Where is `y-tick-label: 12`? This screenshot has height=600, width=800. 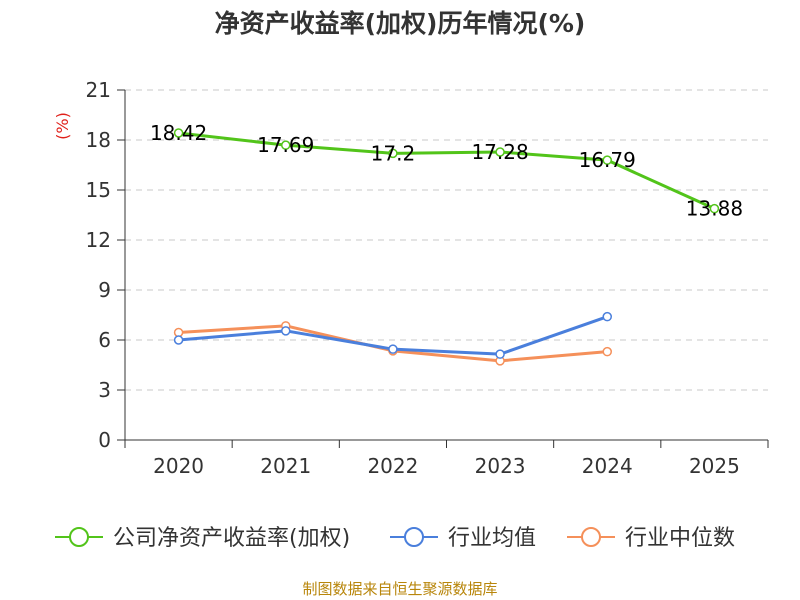 y-tick-label: 12 is located at coordinates (98, 240).